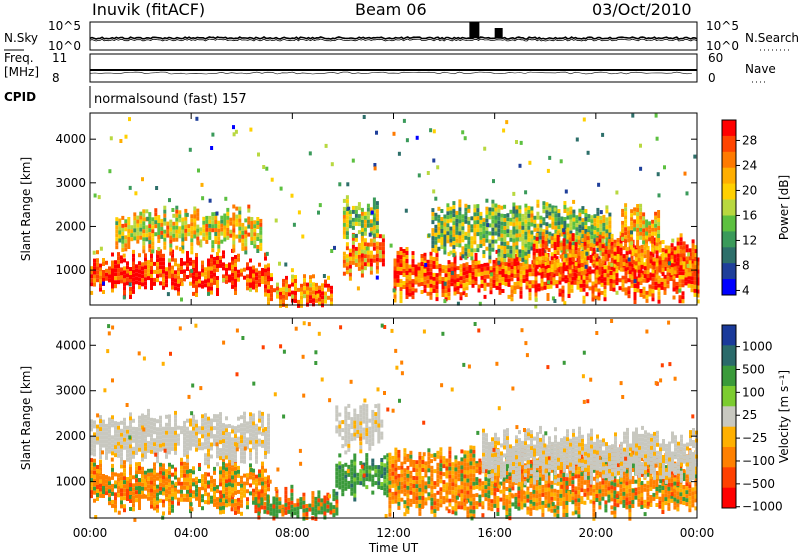  Describe the element at coordinates (749, 140) in the screenshot. I see `power-colorbar-label: 28` at that location.